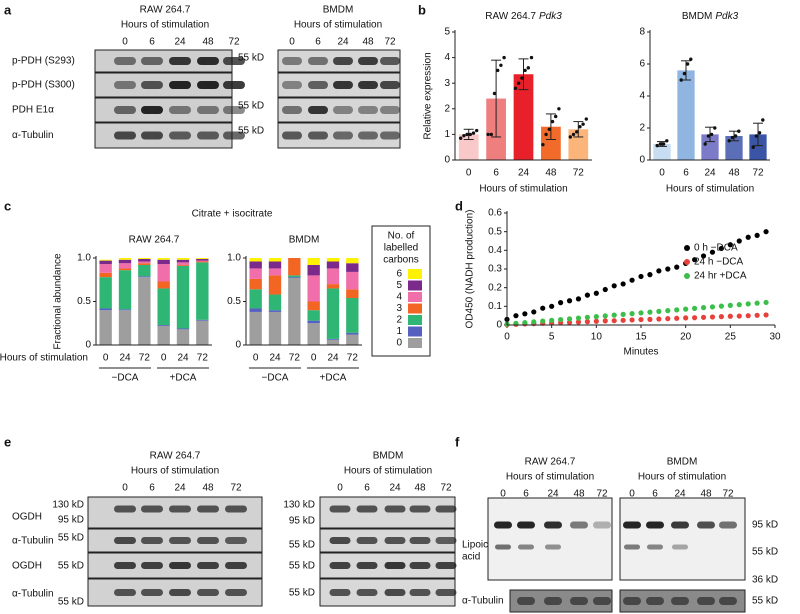  Describe the element at coordinates (469, 173) in the screenshot. I see `x-tick-label: 0` at that location.